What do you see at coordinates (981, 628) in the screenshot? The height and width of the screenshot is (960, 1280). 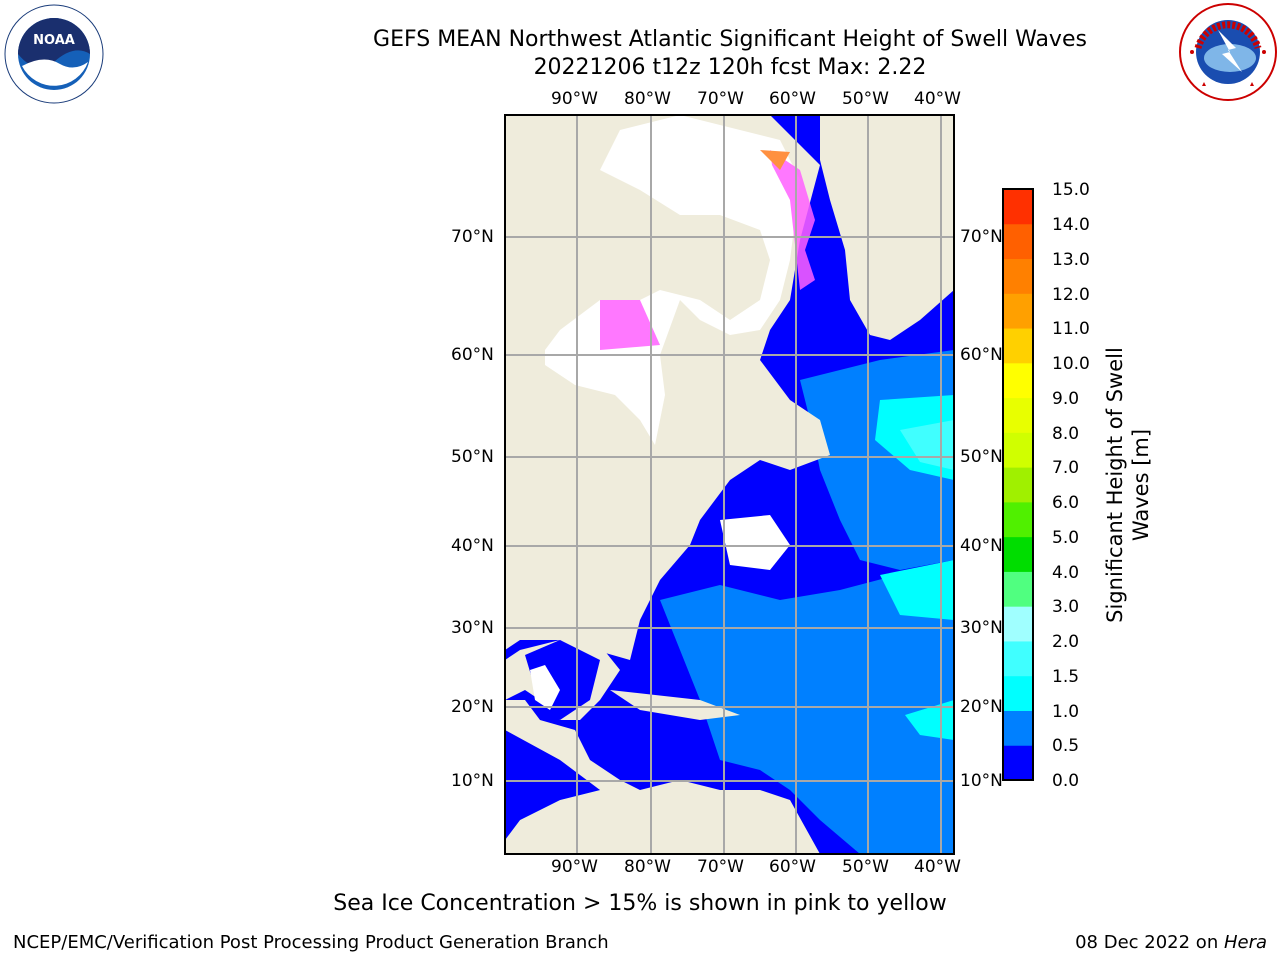 I see `lat-label-right: 30°N` at bounding box center [981, 628].